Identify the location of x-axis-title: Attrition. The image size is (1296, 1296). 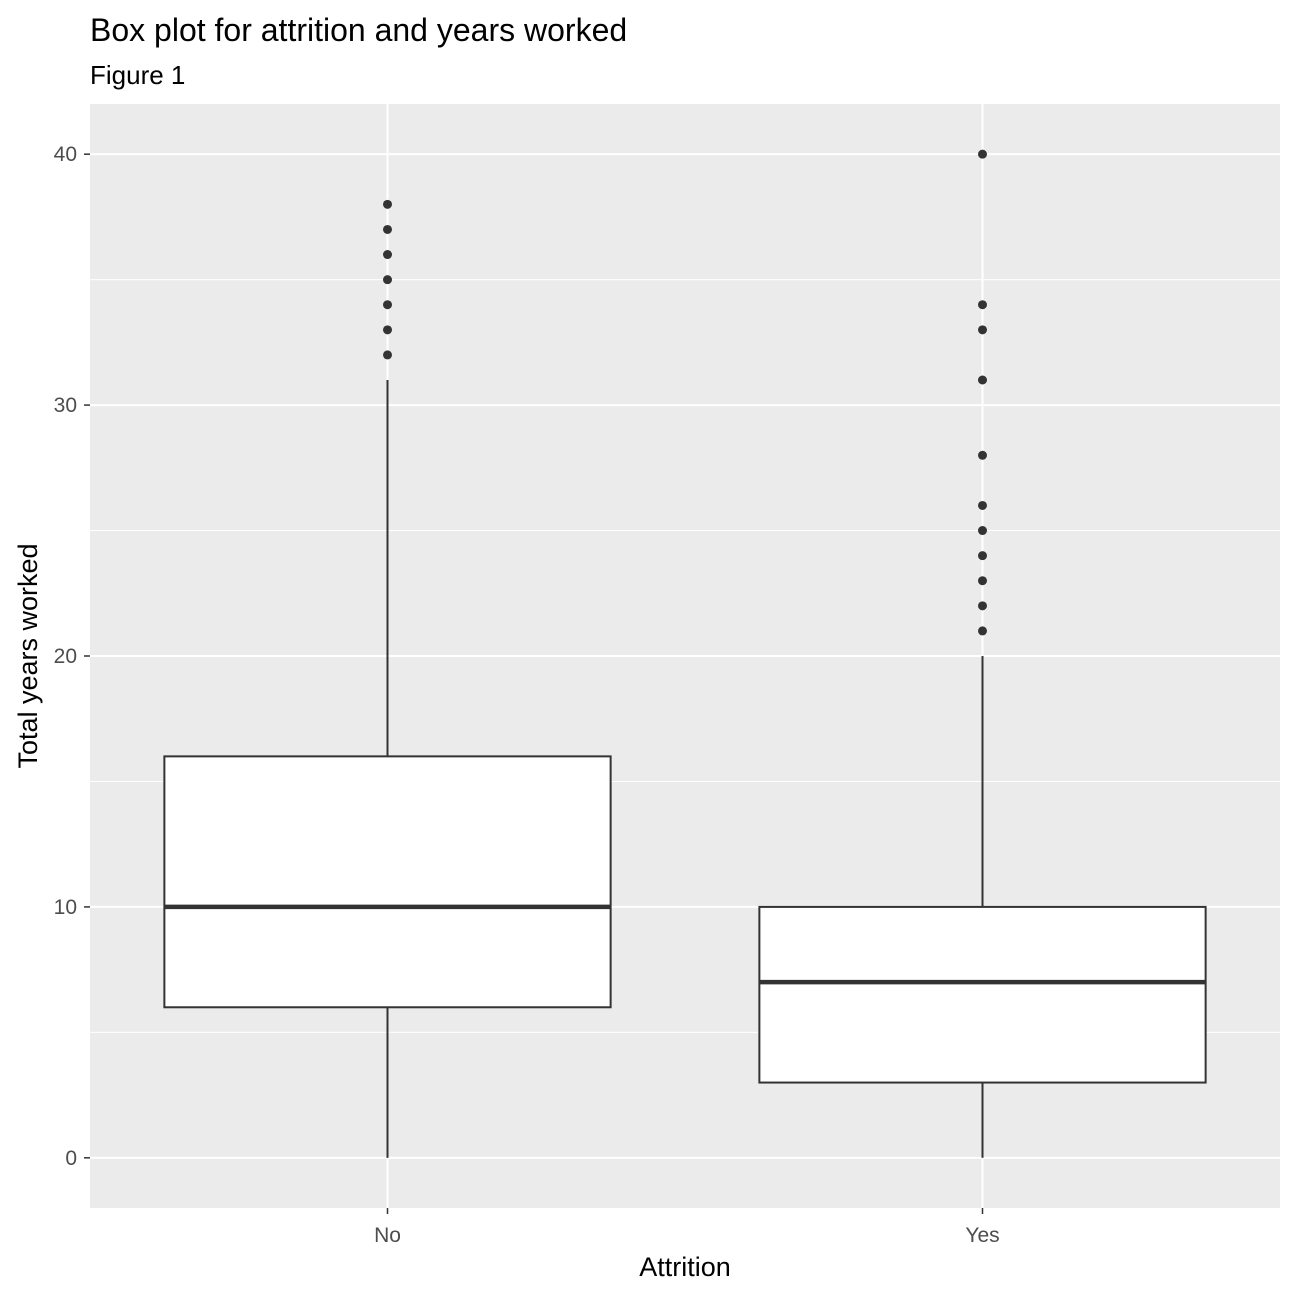
(685, 1267).